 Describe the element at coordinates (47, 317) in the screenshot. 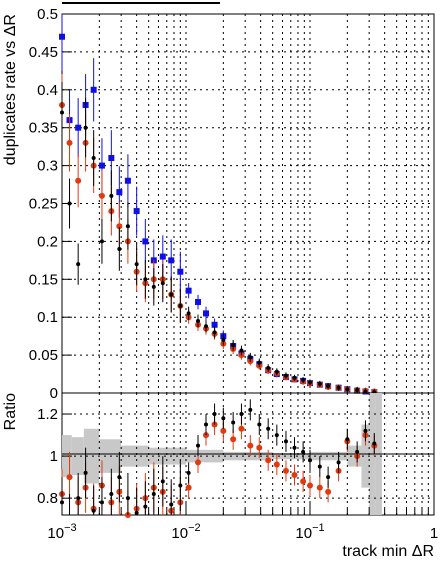

I see `main-y-tick-label-2: 0.1` at that location.